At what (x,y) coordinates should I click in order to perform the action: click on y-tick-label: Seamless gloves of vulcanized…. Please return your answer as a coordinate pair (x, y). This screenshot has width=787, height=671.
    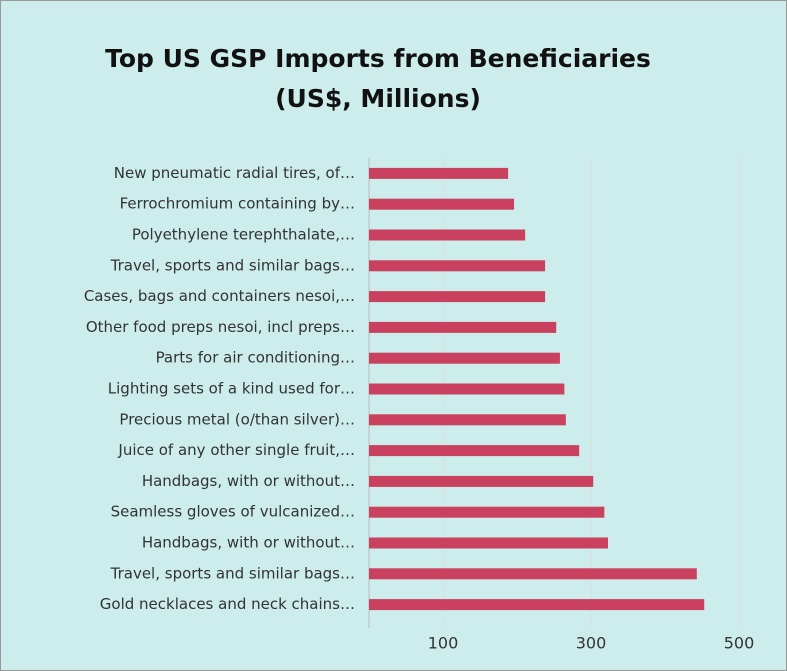
    Looking at the image, I should click on (233, 512).